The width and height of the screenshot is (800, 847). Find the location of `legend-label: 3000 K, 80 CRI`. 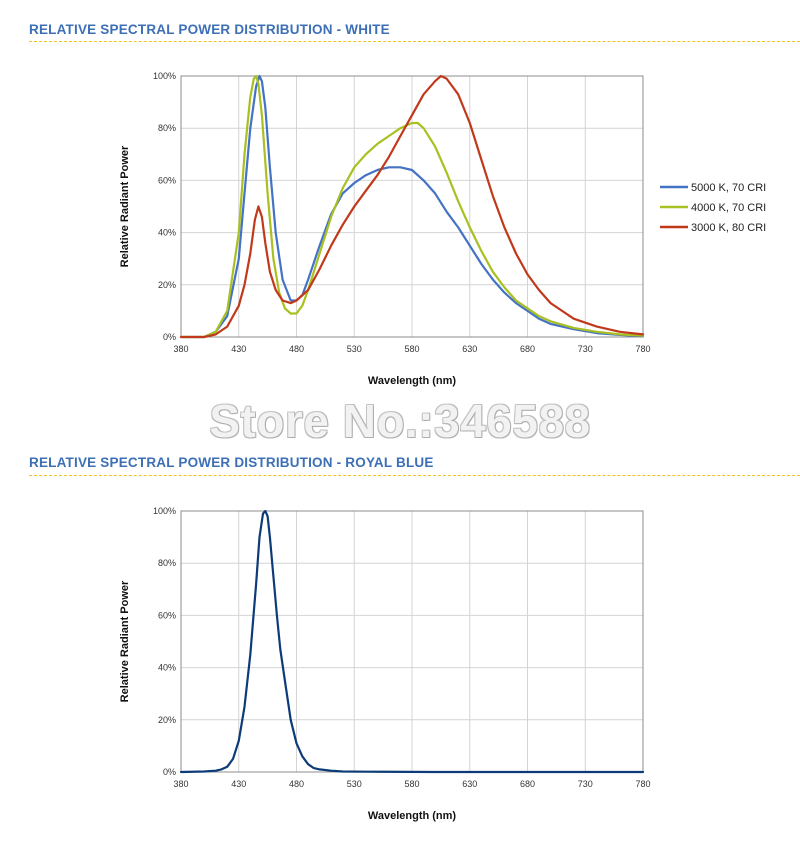

legend-label: 3000 K, 80 CRI is located at coordinates (728, 228).